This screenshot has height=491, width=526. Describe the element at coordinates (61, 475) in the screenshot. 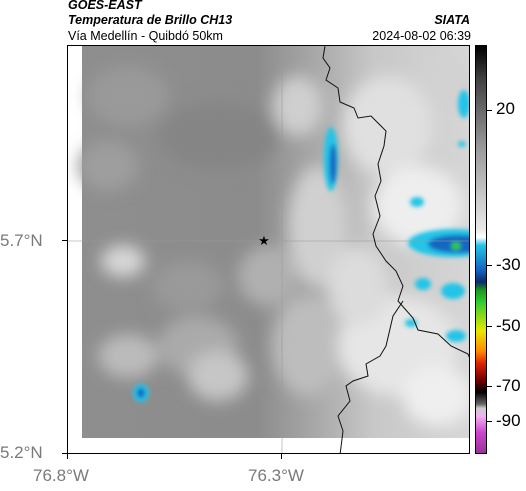

I see `lon-label: 76.8°W` at that location.